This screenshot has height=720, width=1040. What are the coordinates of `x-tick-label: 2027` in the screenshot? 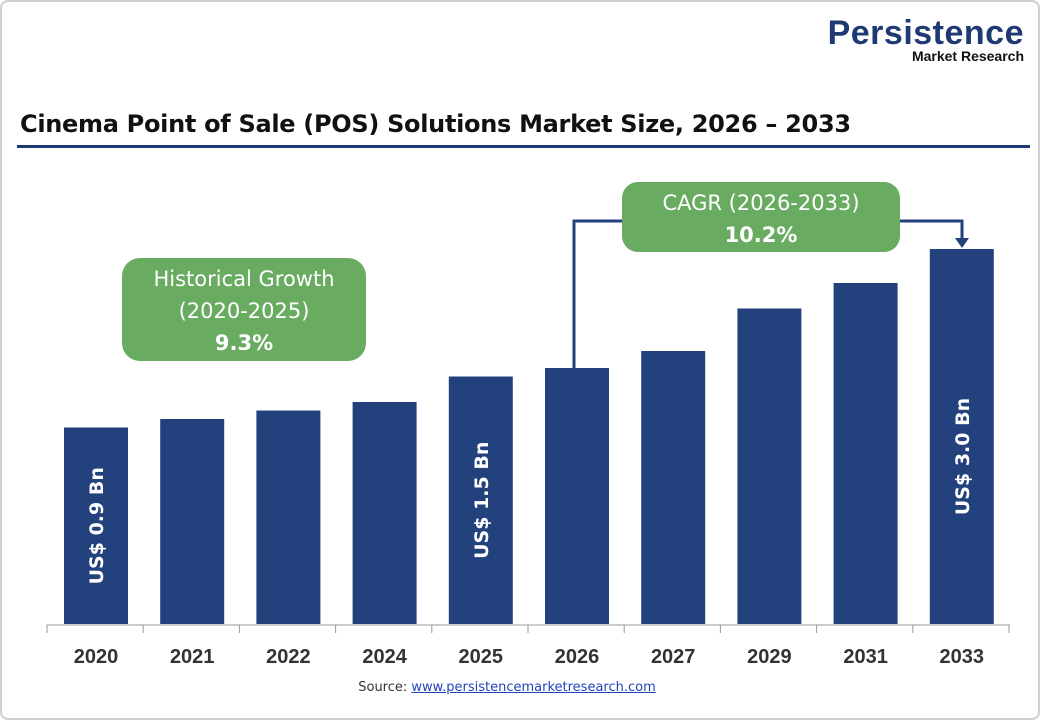 It's located at (673, 657).